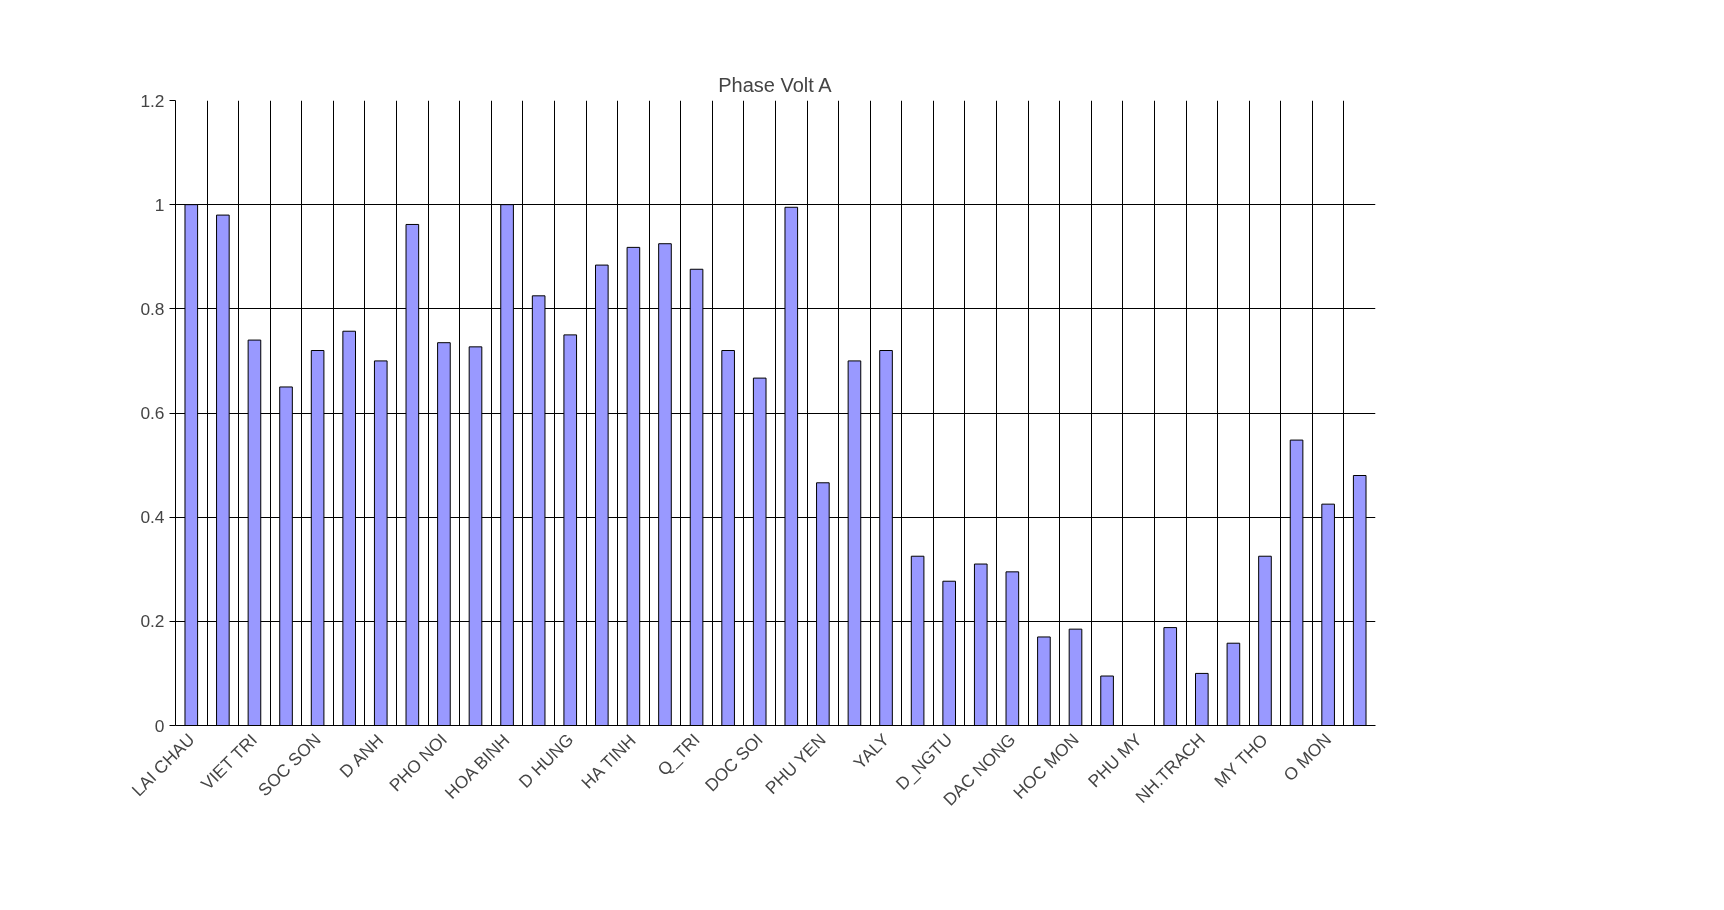  I want to click on chart-title: Phase Volt A, so click(775, 84).